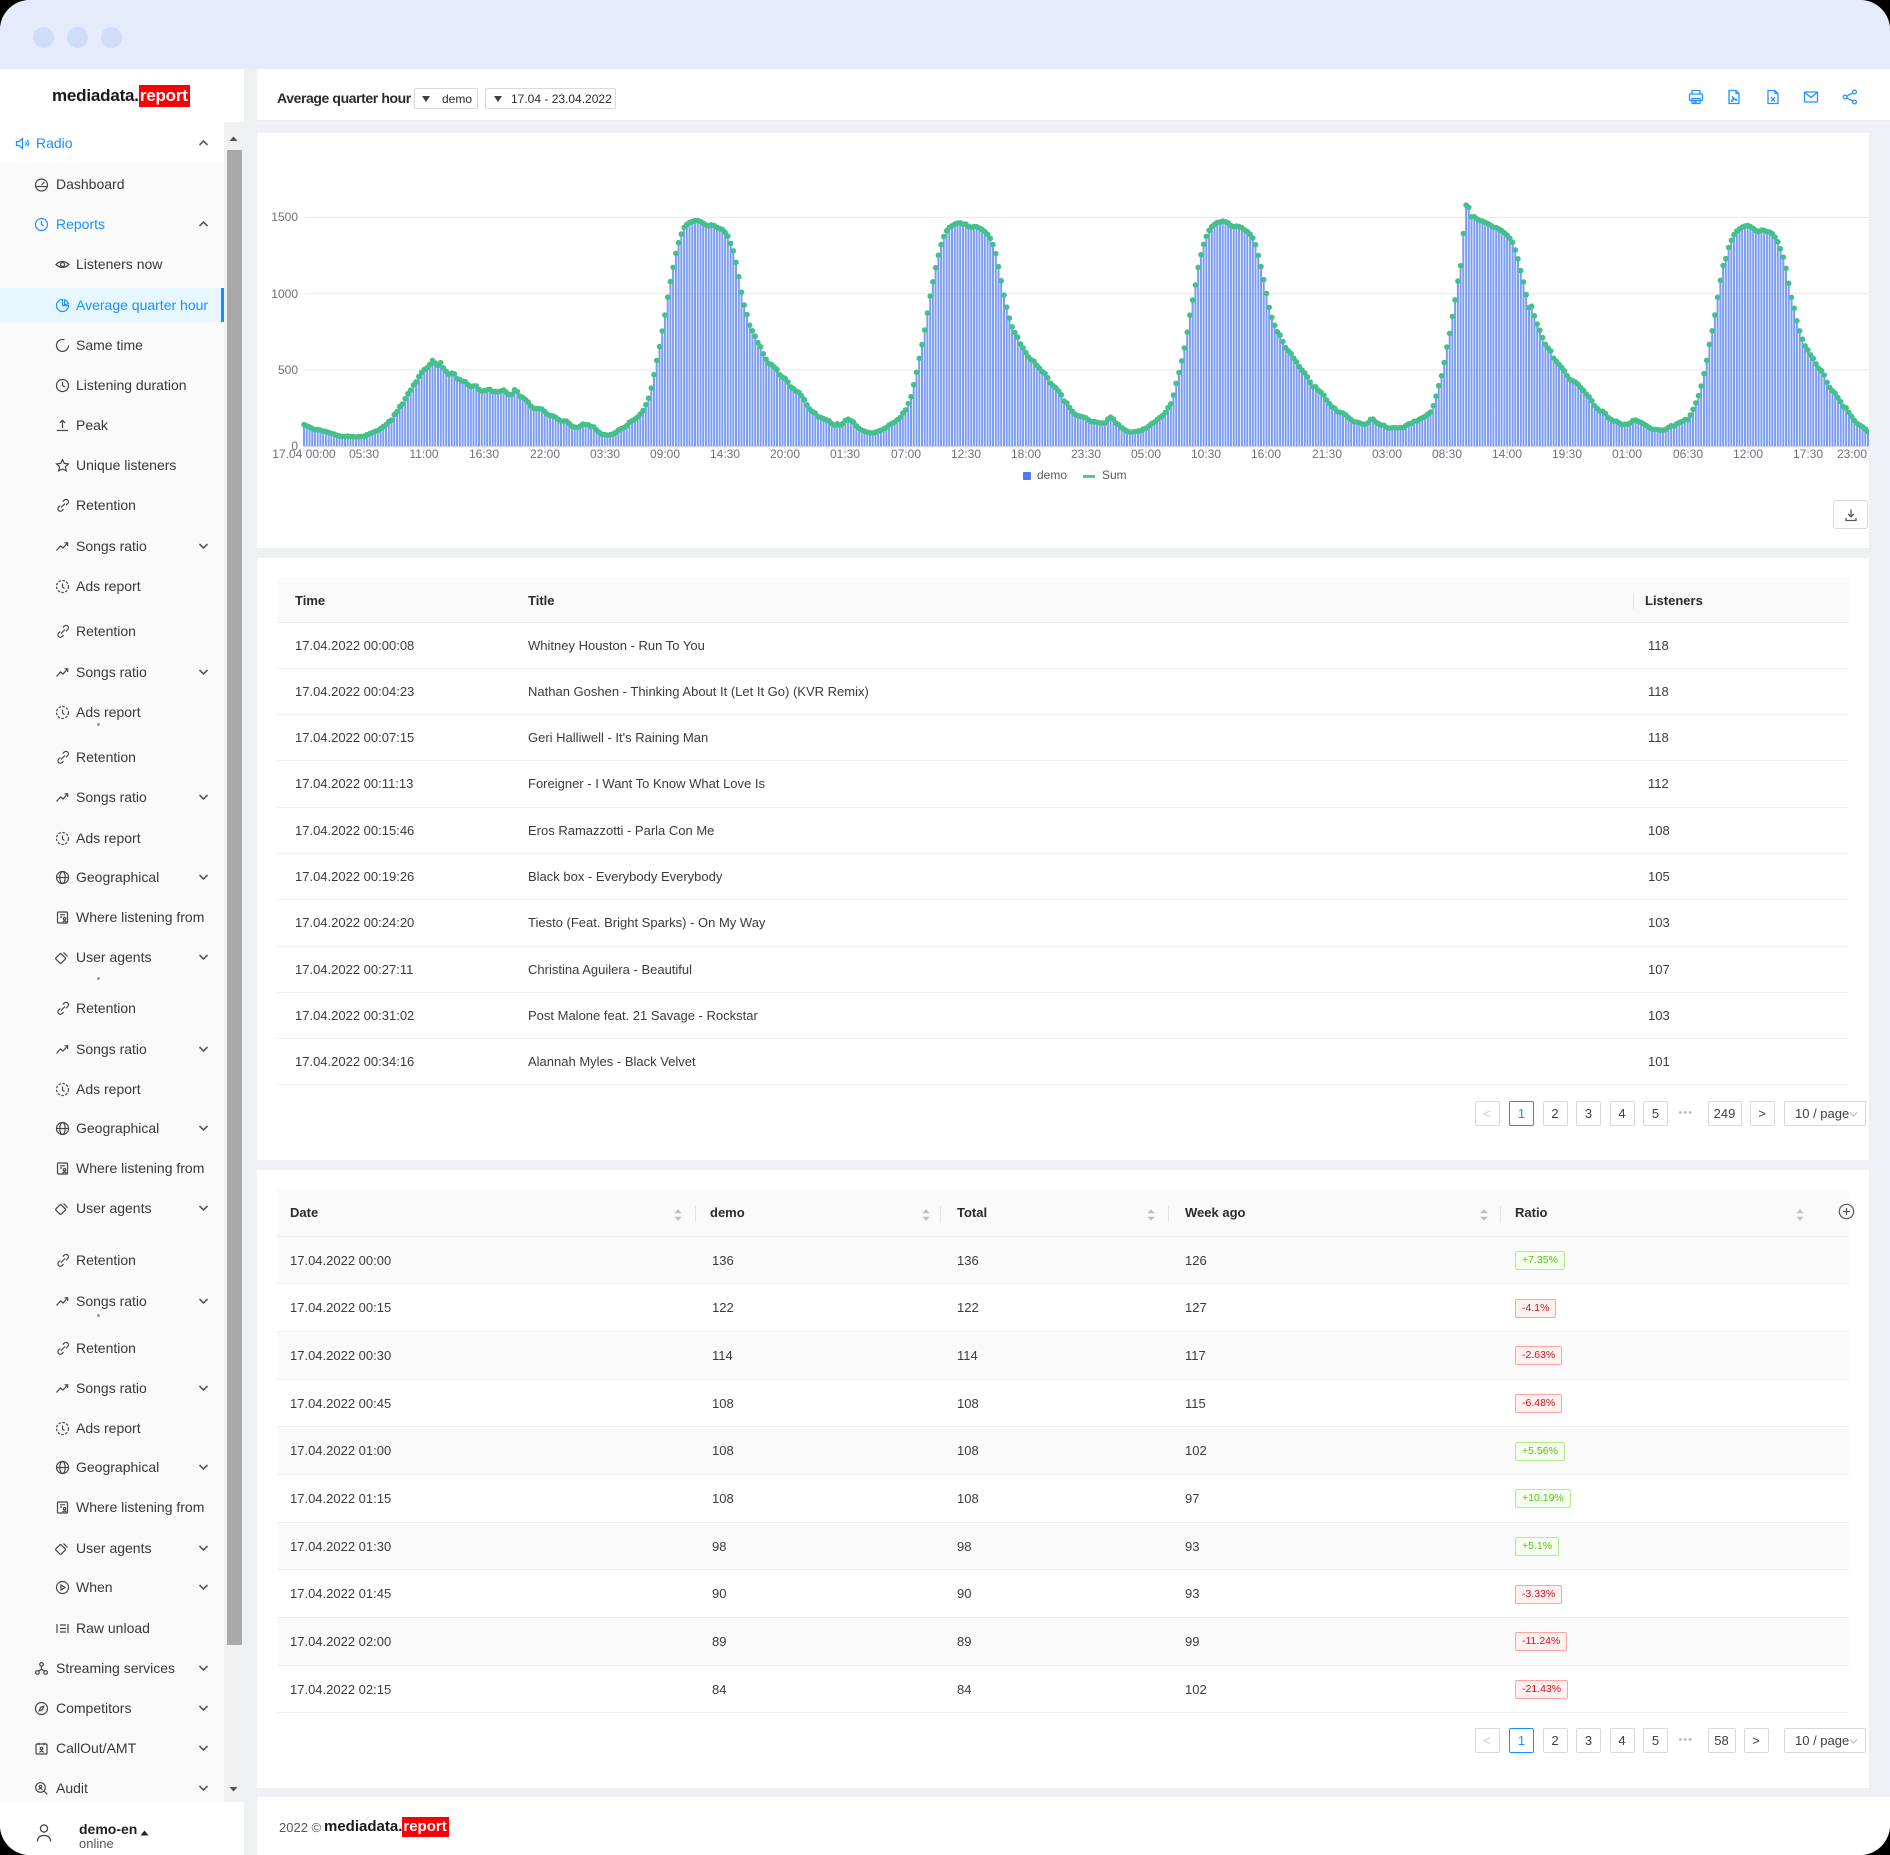  Describe the element at coordinates (1688, 454) in the screenshot. I see `svg-text: 06:30` at that location.